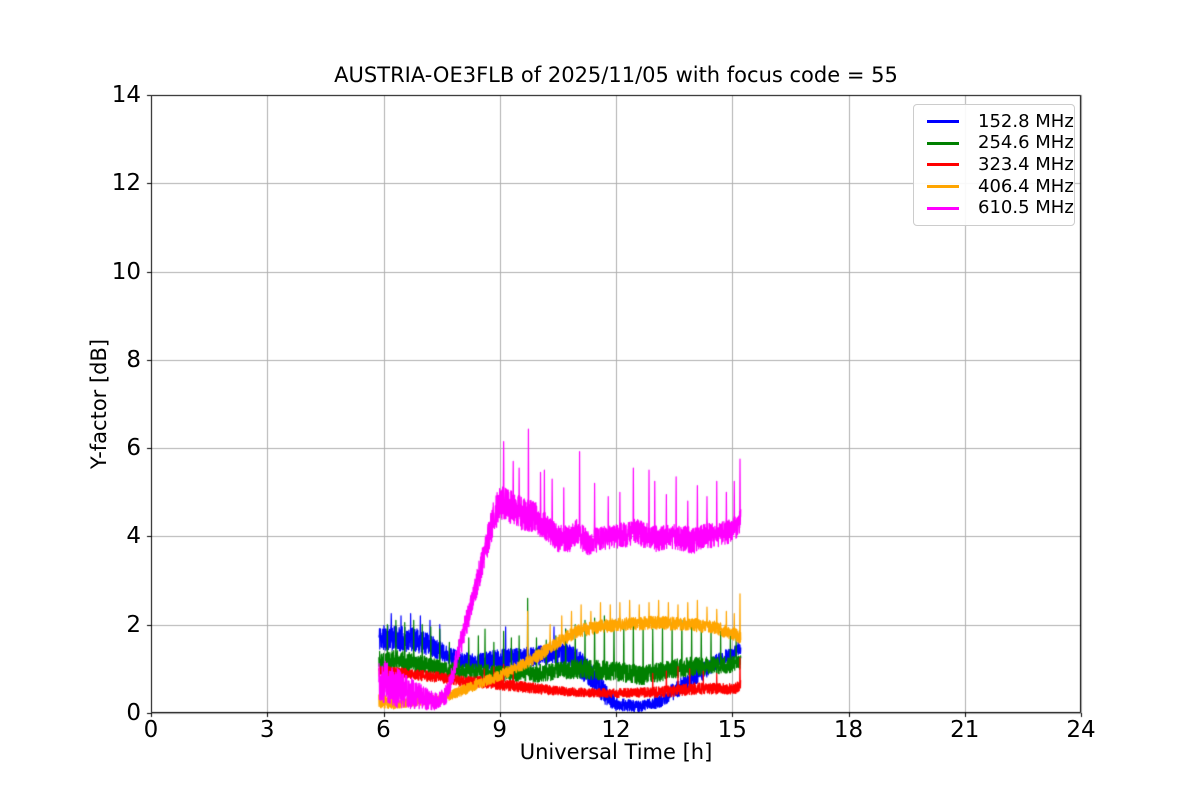 This screenshot has height=800, width=1200. Describe the element at coordinates (1081, 730) in the screenshot. I see `x-tick-label: 24` at that location.